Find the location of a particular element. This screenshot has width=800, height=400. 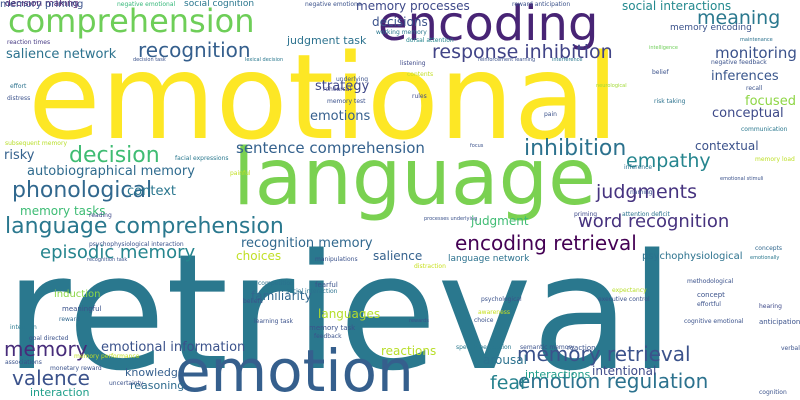

word-salience-network: salience network is located at coordinates (61, 54).